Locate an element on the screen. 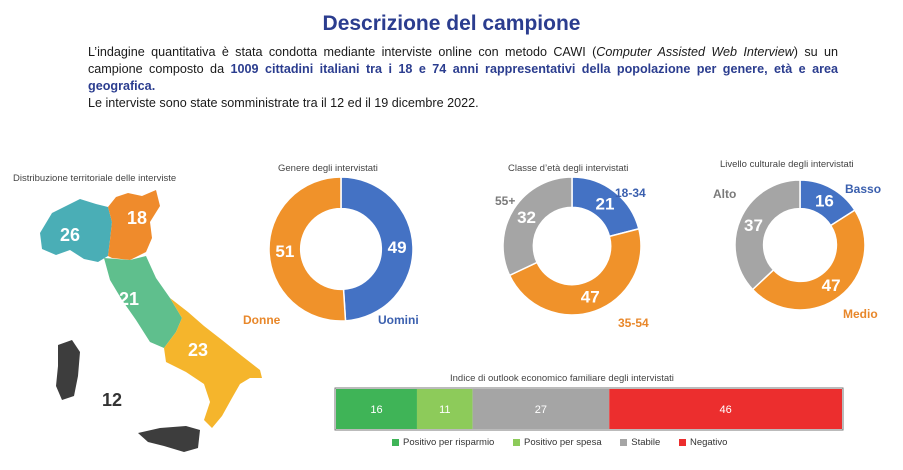 The width and height of the screenshot is (903, 470). gender-slice-uomini is located at coordinates (377, 249).